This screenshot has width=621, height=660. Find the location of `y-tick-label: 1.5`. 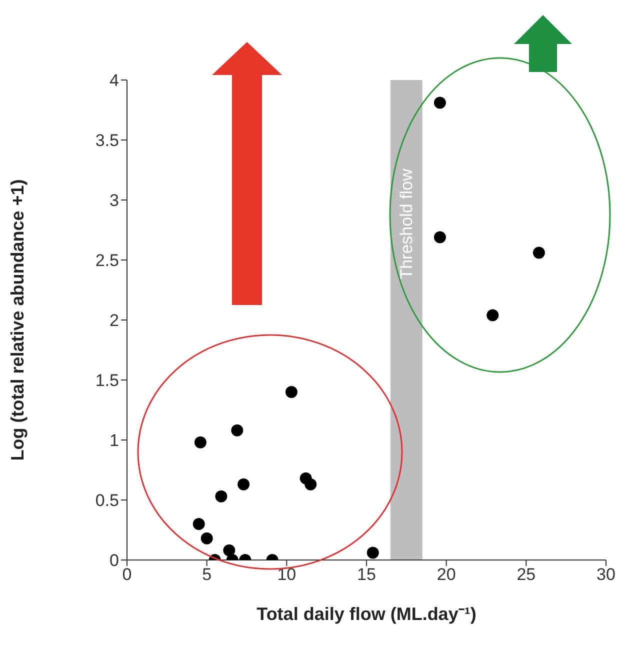

y-tick-label: 1.5 is located at coordinates (107, 380).